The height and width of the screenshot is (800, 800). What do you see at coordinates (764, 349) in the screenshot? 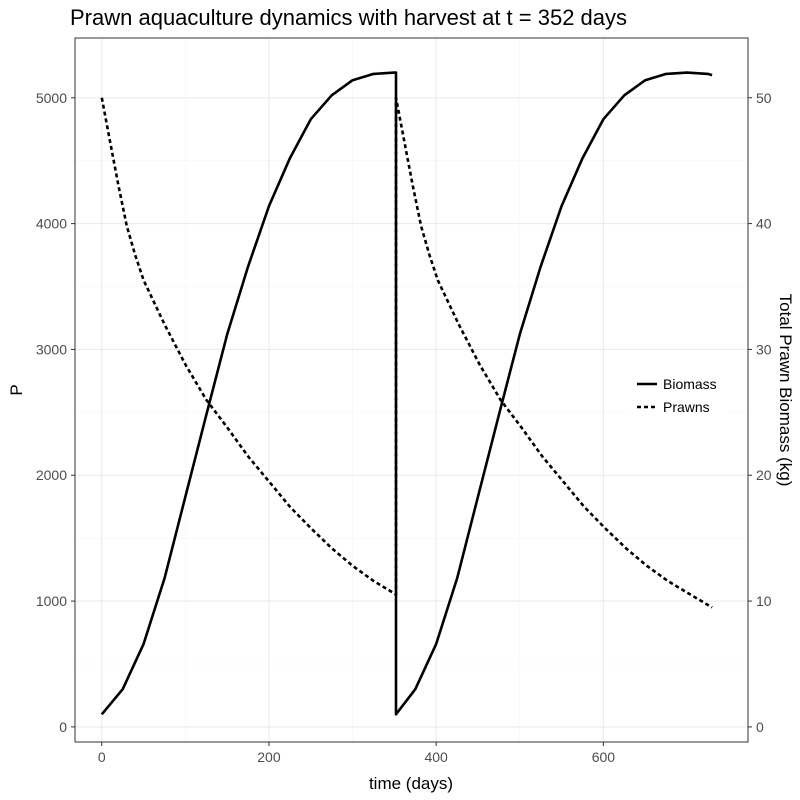
I see `y2-tick-label: 30` at bounding box center [764, 349].